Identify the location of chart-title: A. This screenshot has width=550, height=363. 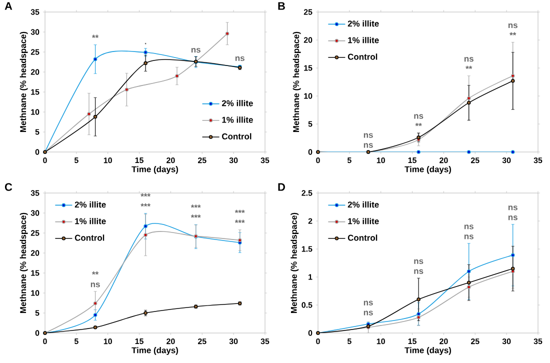
(8, 6).